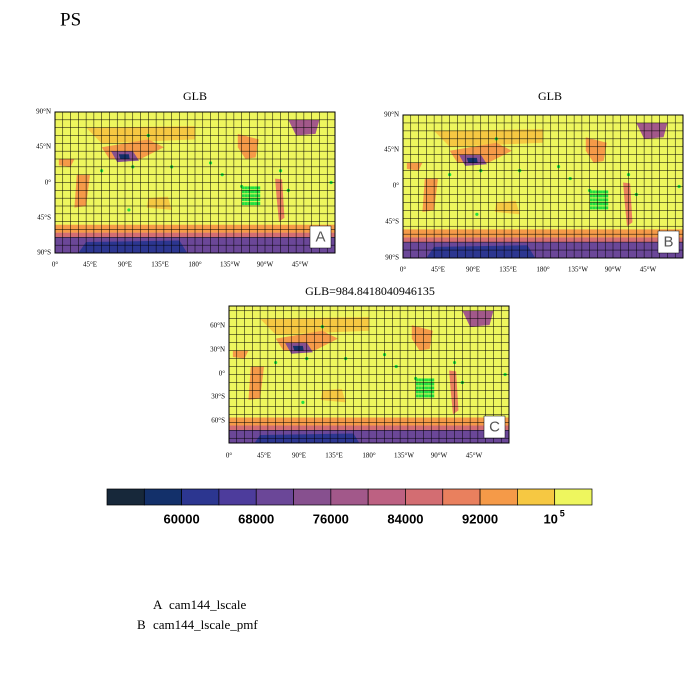  Describe the element at coordinates (158, 604) in the screenshot. I see `legend-key: A` at that location.